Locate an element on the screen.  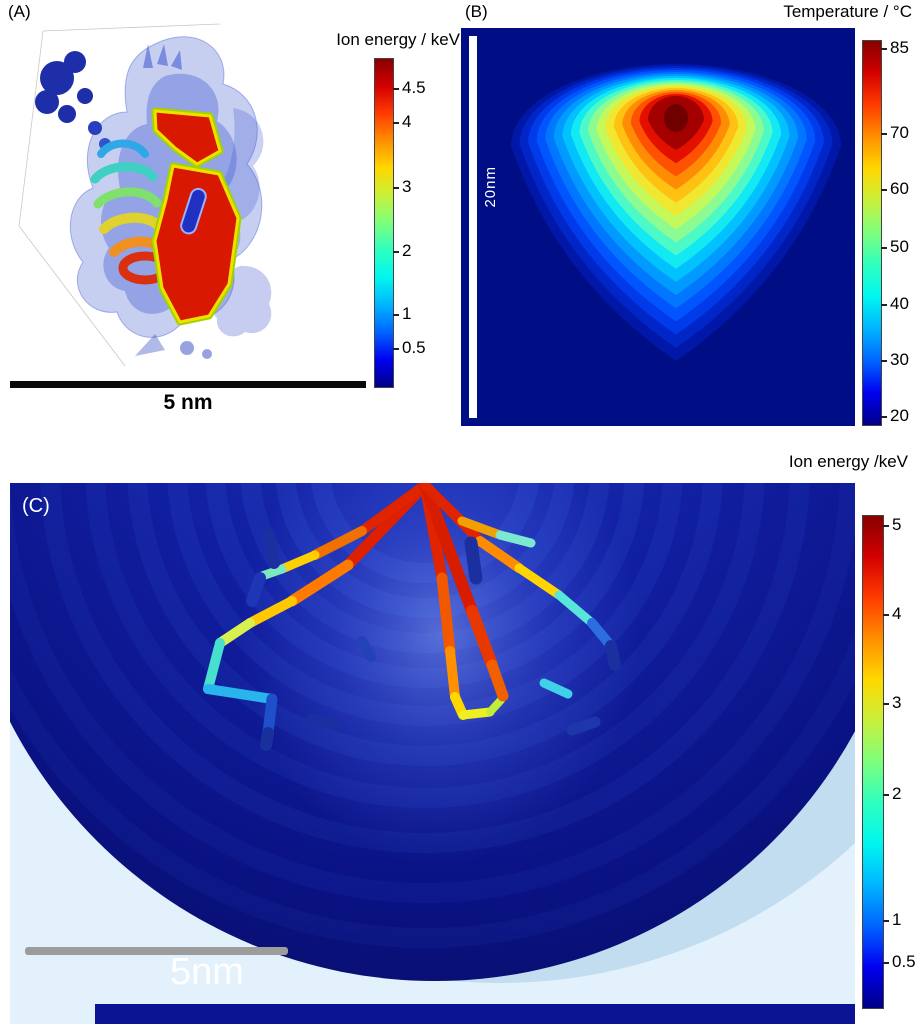
colorbar-tick: 20 is located at coordinates (895, 416).